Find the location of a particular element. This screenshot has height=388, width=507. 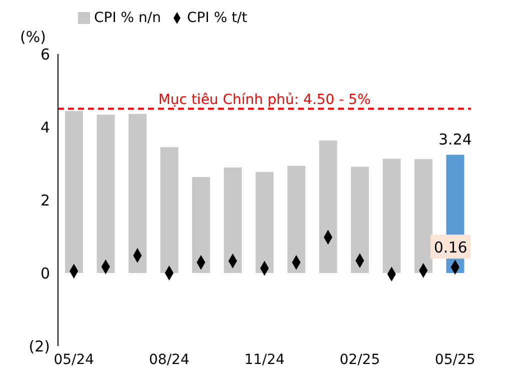

y-tick-label: (2) is located at coordinates (39, 346).